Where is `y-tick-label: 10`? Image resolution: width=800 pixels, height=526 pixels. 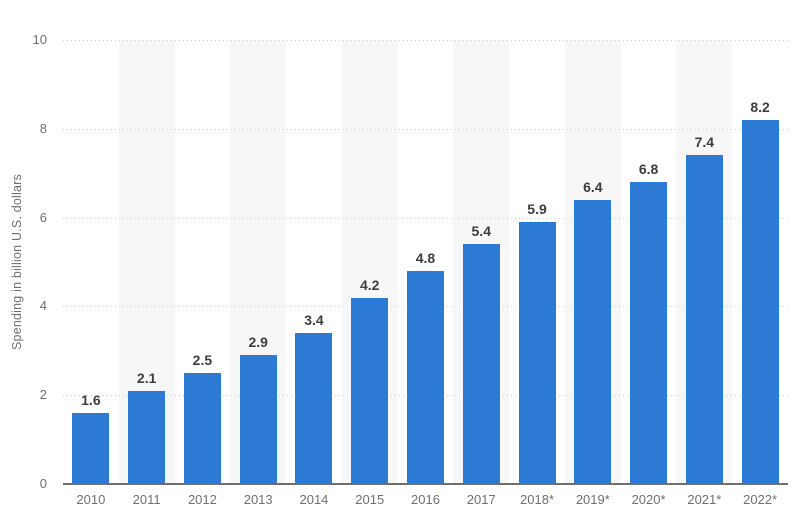
y-tick-label: 10 is located at coordinates (39, 39).